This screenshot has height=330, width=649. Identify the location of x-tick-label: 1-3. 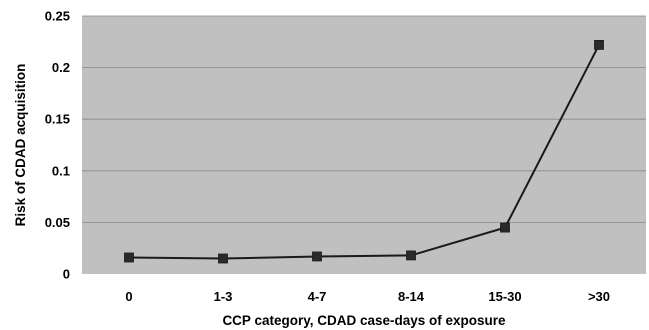
(223, 296).